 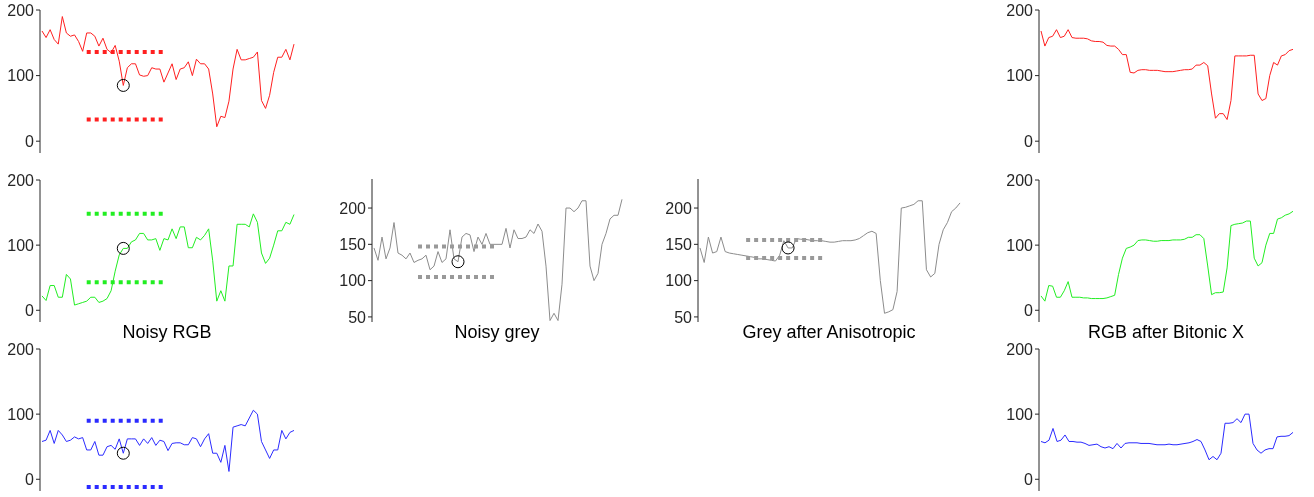 I want to click on x-axis-title: Noisy grey, so click(x=497, y=332).